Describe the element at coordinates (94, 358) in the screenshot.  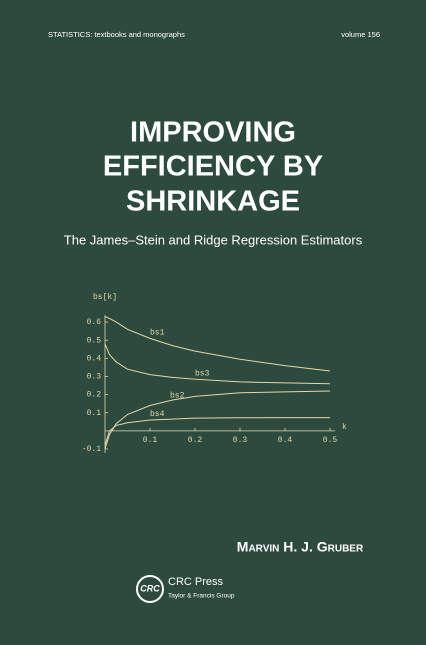
I see `y-tick-label: 0.4` at that location.